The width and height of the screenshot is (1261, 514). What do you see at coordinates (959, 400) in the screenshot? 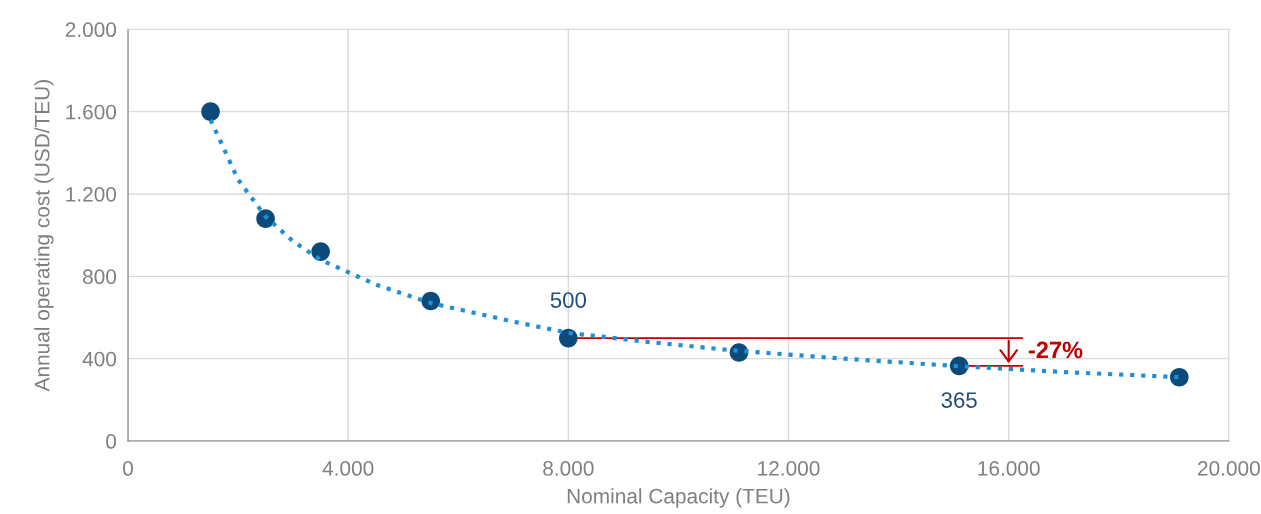
I see `data-label: 365` at bounding box center [959, 400].